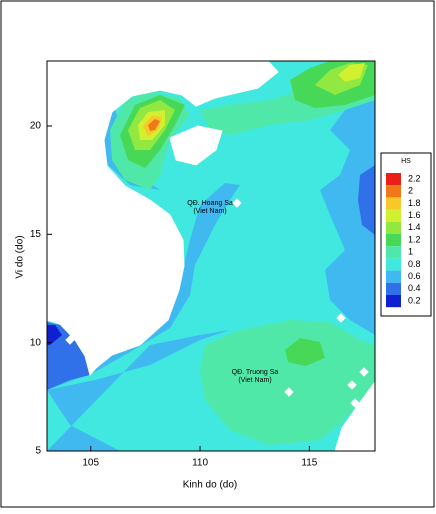 The width and height of the screenshot is (436, 514). What do you see at coordinates (210, 203) in the screenshot?
I see `annotation: QĐ. Hoang Sa` at bounding box center [210, 203].